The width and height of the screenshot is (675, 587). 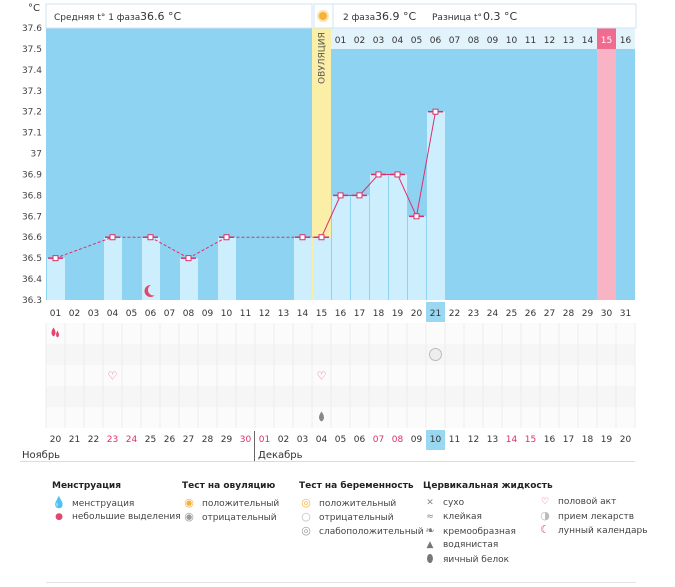 What do you see at coordinates (340, 41) in the screenshot?
I see `phase2-day-label: 01` at bounding box center [340, 41].